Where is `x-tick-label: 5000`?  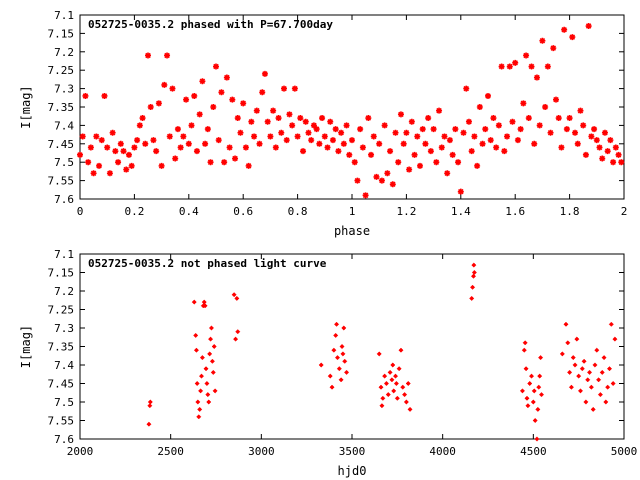 x-tick-label: 5000 is located at coordinates (624, 451).